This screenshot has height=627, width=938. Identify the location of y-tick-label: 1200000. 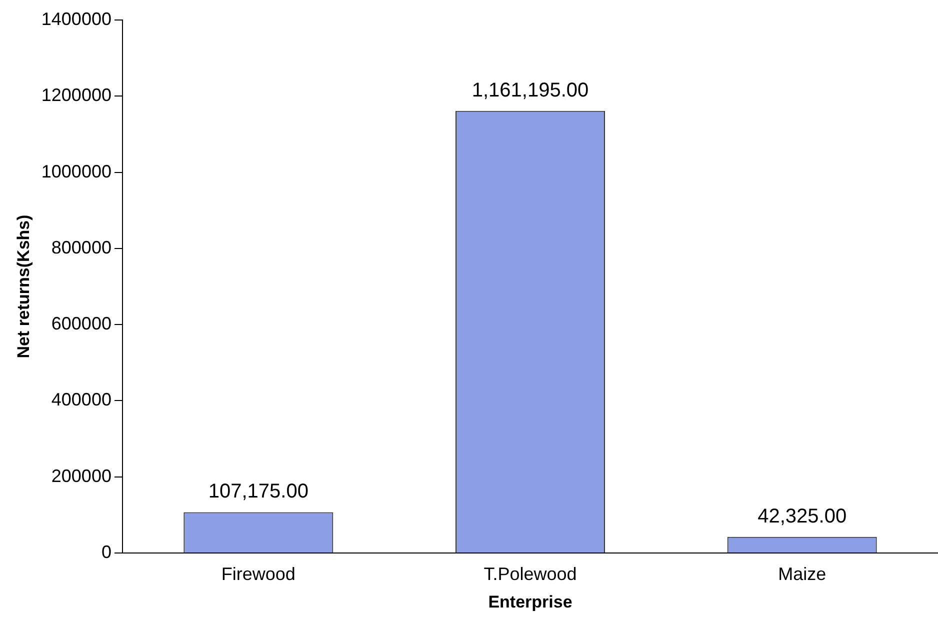
(76, 95).